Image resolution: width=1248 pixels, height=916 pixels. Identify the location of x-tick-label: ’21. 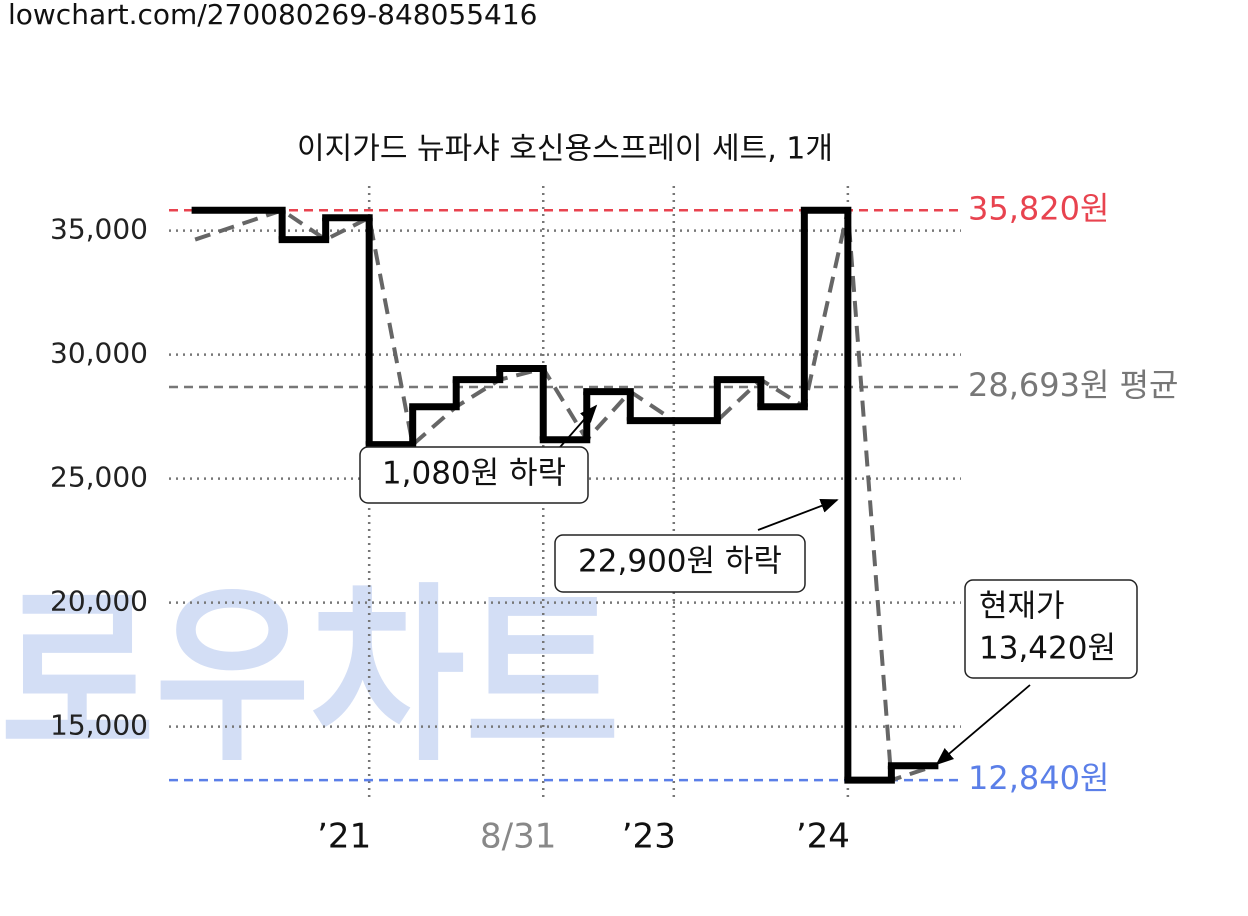
(344, 837).